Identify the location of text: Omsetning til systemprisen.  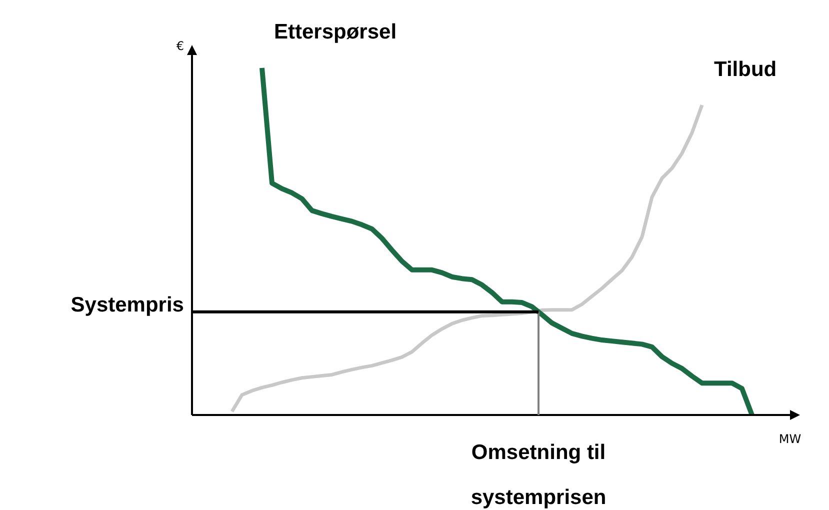
(538, 474).